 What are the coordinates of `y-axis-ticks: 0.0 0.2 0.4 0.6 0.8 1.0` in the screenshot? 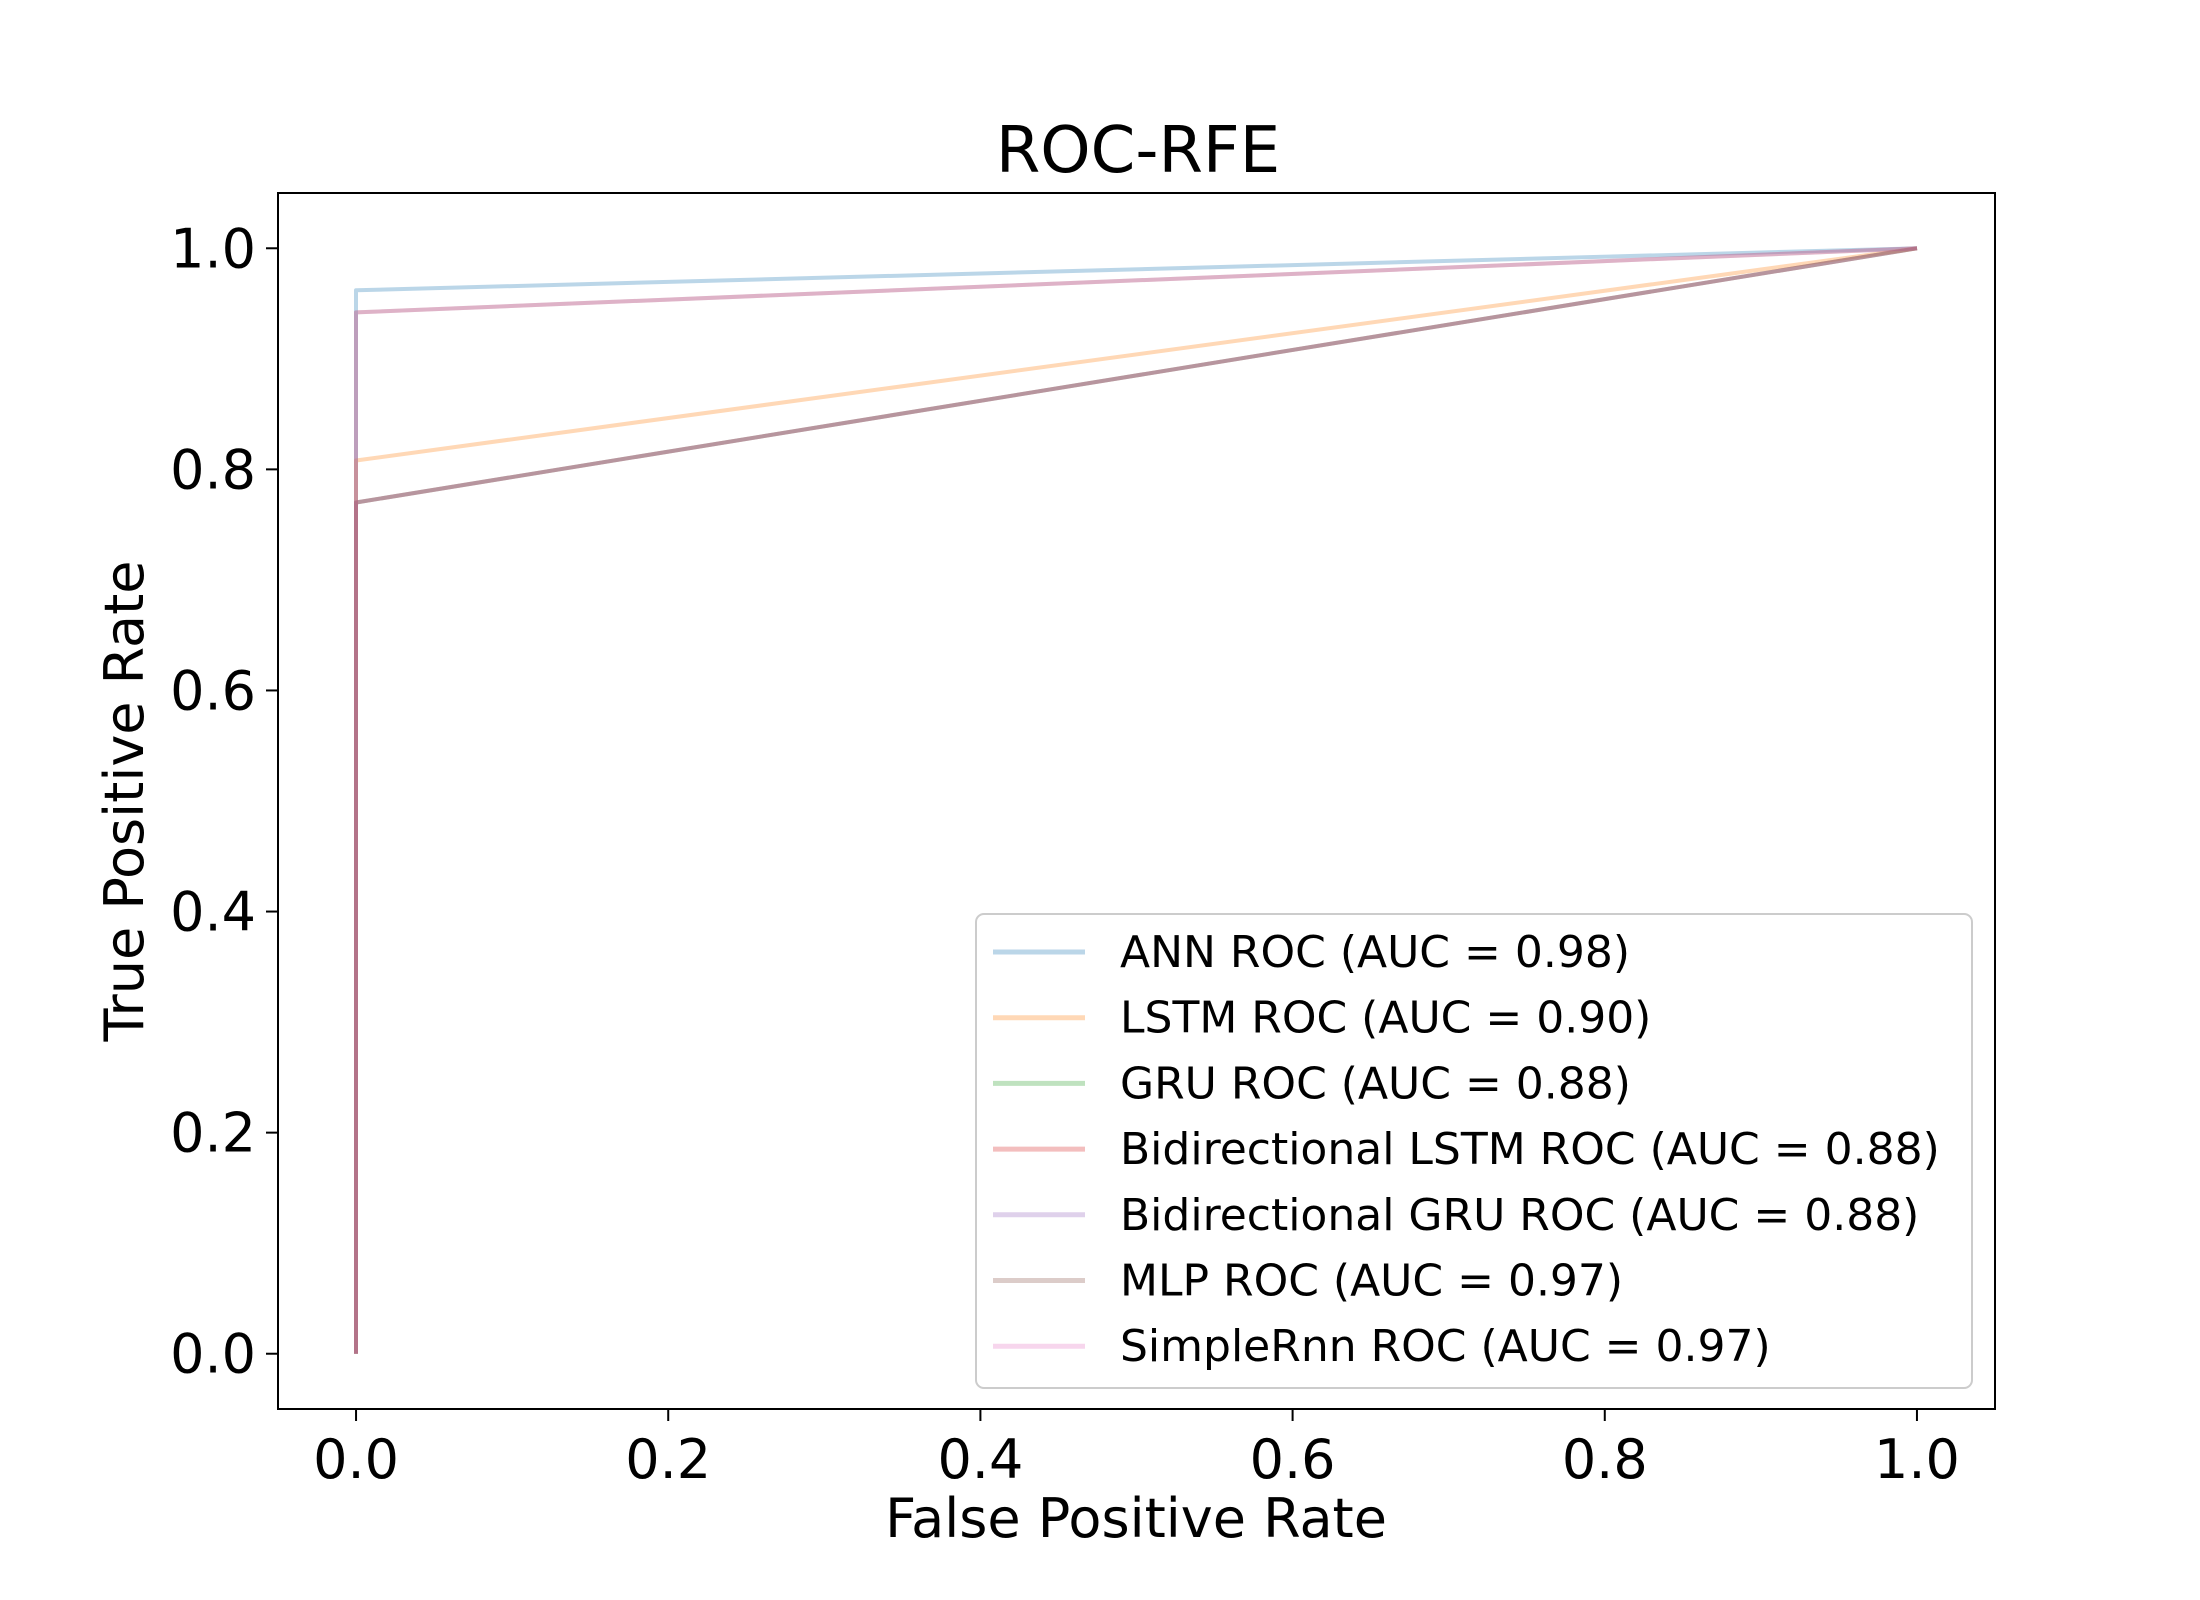 It's located at (224, 801).